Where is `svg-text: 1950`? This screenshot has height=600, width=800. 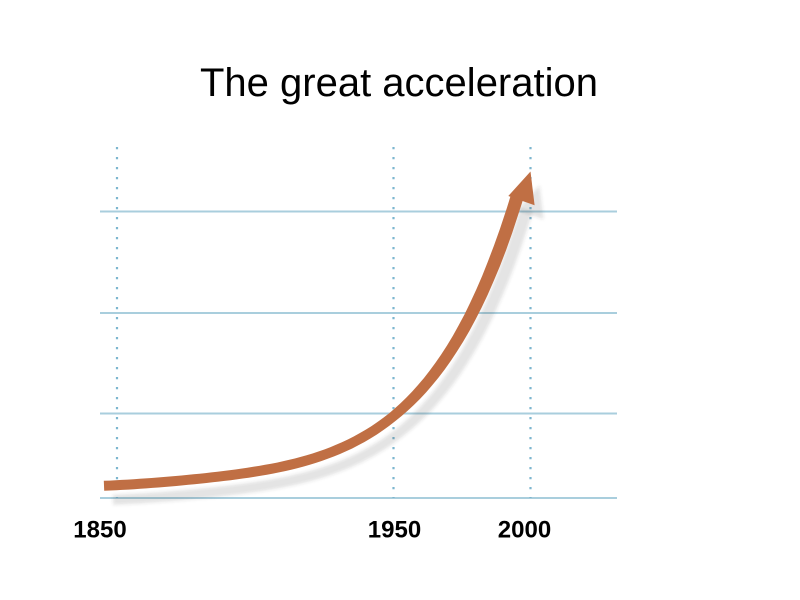 svg-text: 1950 is located at coordinates (394, 530).